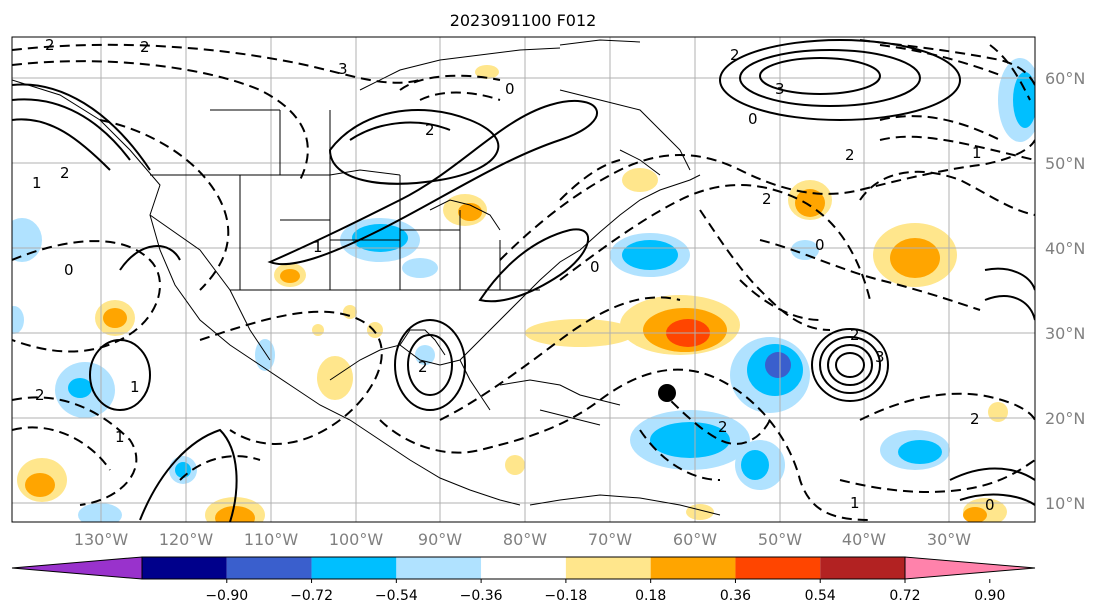 Image resolution: width=1105 pixels, height=615 pixels. What do you see at coordinates (356, 539) in the screenshot?
I see `lon-label: 100°W` at bounding box center [356, 539].